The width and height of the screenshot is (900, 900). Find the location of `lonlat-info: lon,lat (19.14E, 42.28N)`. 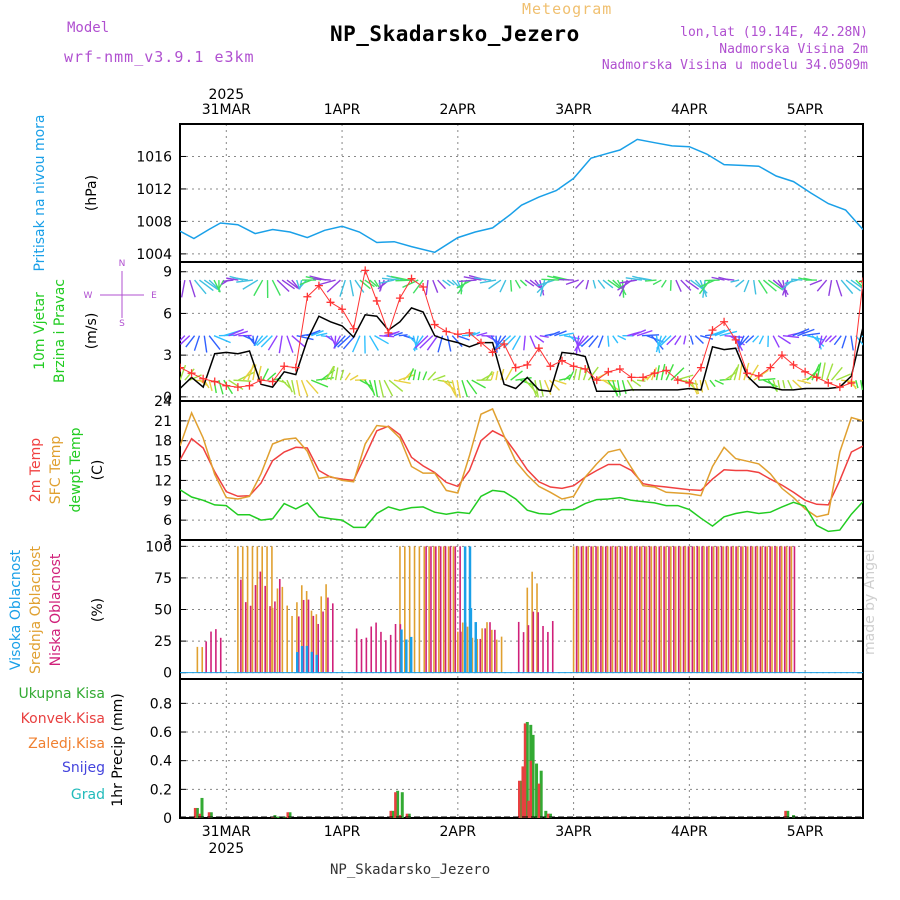

lonlat-info: lon,lat (19.14E, 42.28N) is located at coordinates (774, 32).